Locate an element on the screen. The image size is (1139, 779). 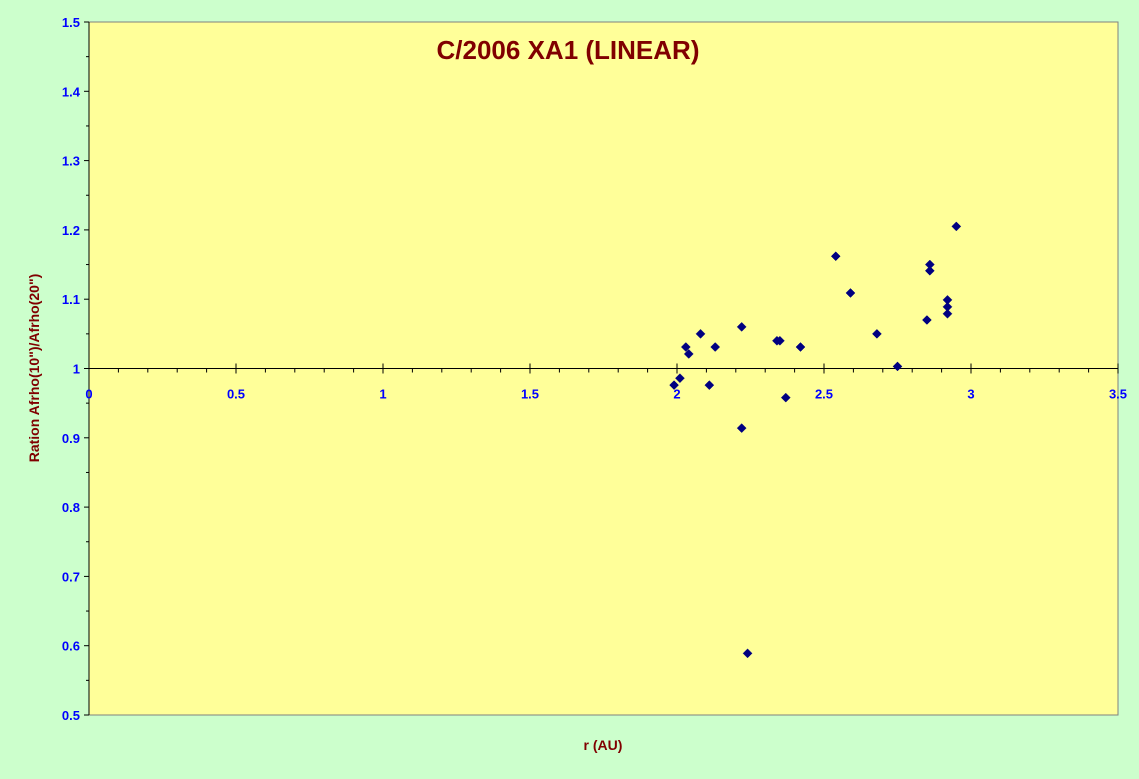
x-tick-label: 3.5 is located at coordinates (1118, 394).